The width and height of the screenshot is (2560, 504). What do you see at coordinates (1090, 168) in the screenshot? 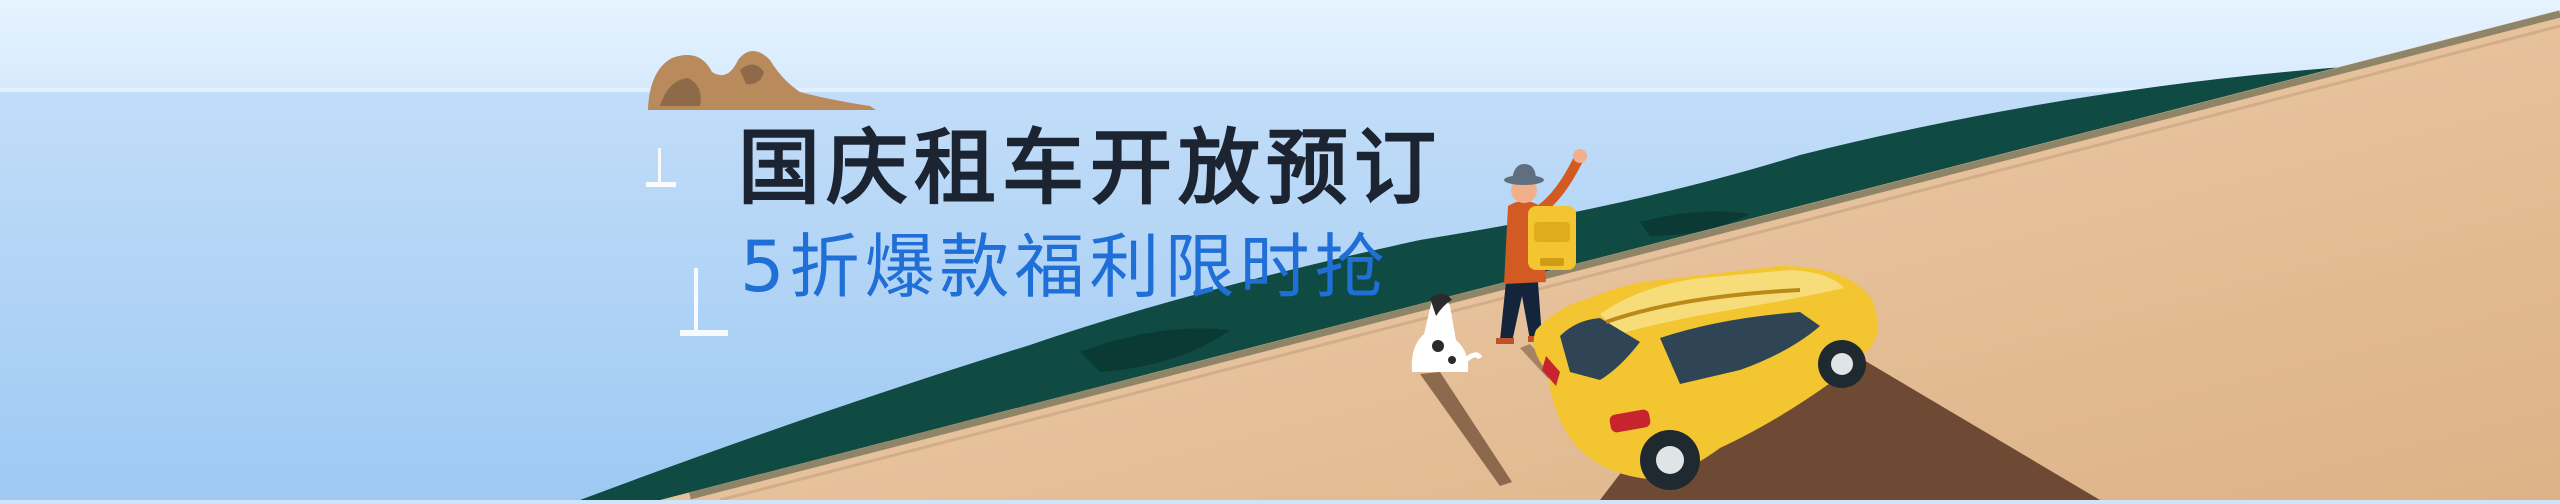
I see `banner-headline: 国庆租车开放预订` at bounding box center [1090, 168].